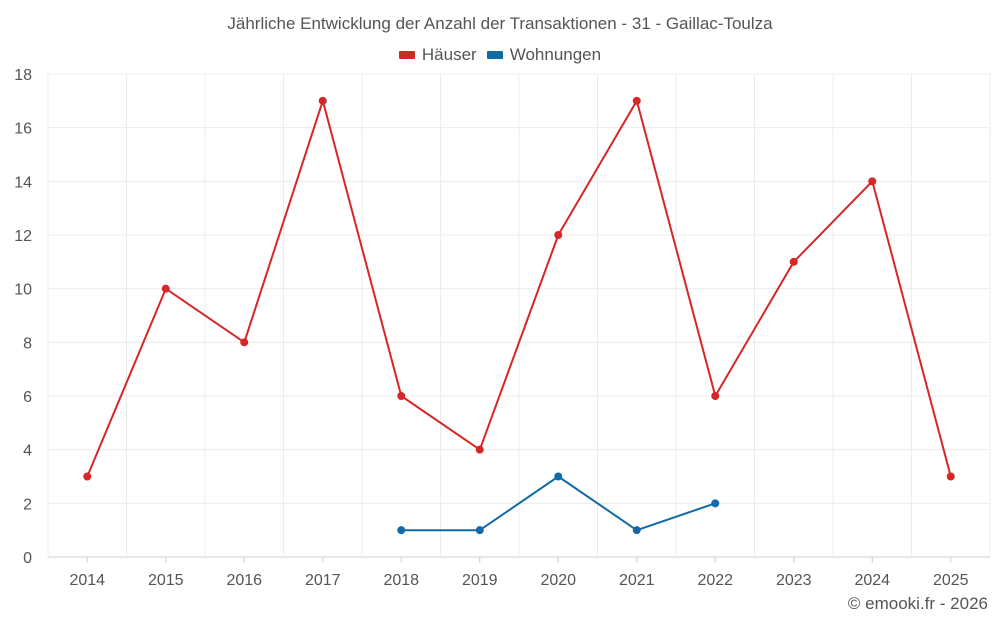  Describe the element at coordinates (244, 580) in the screenshot. I see `x-tick-label: 2016` at that location.